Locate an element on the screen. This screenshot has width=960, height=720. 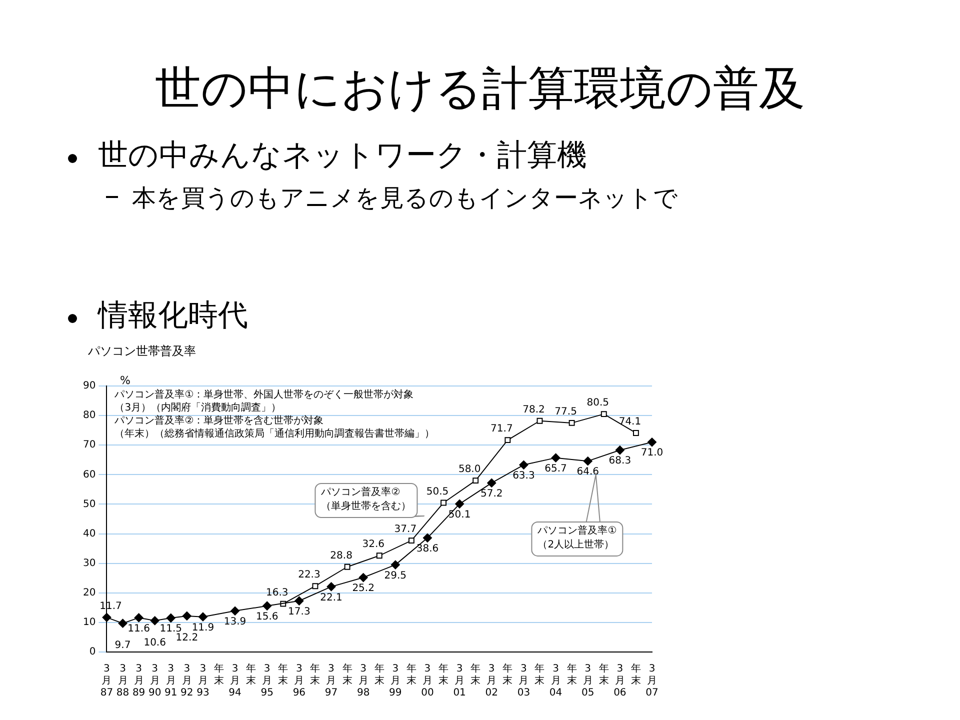
x-tick-label: 3月 91 is located at coordinates (171, 681).